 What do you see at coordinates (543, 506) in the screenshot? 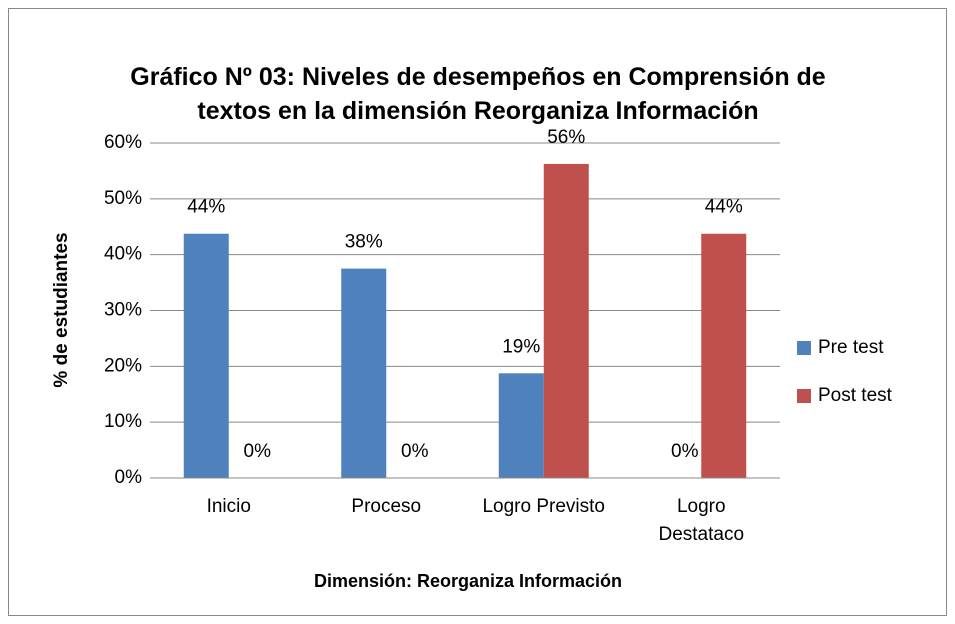
I see `x-tick-label: Logro Previsto` at bounding box center [543, 506].